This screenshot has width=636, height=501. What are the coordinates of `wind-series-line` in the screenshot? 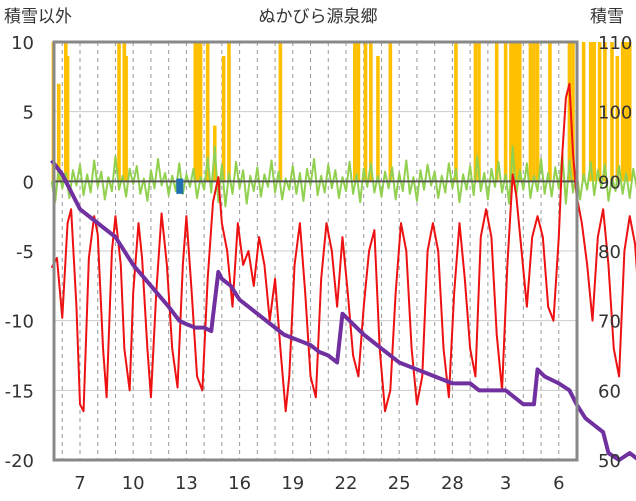 It's located at (343, 176).